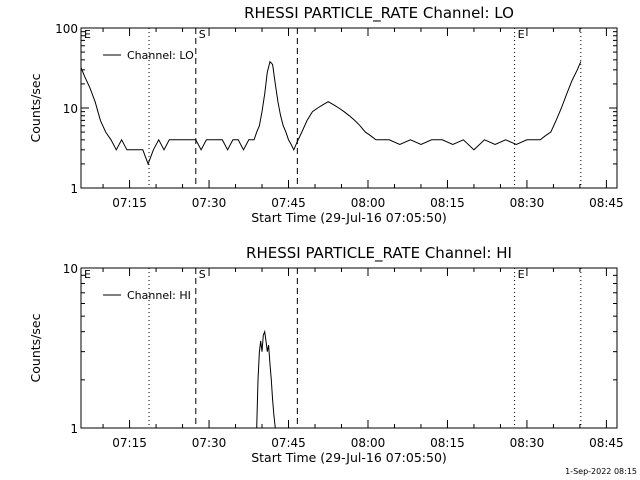  Describe the element at coordinates (379, 253) in the screenshot. I see `chart-title-hi: RHESSI PARTICLE_RATE Channel: HI` at that location.